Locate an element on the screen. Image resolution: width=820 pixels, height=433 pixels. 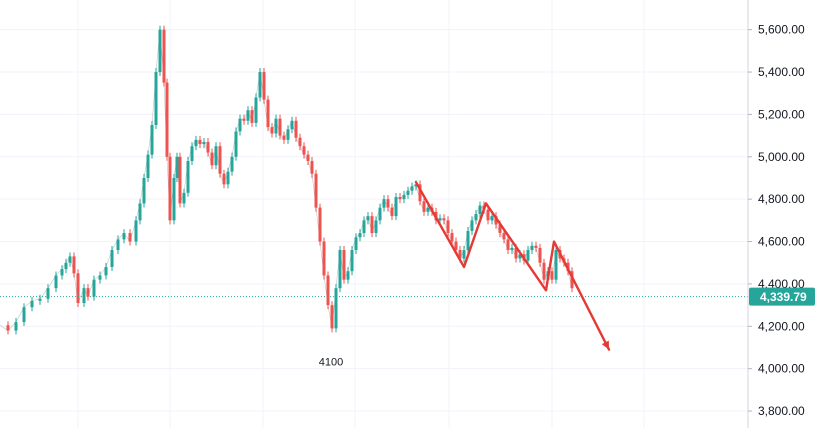
projection-arrow-path is located at coordinates (512, 266).